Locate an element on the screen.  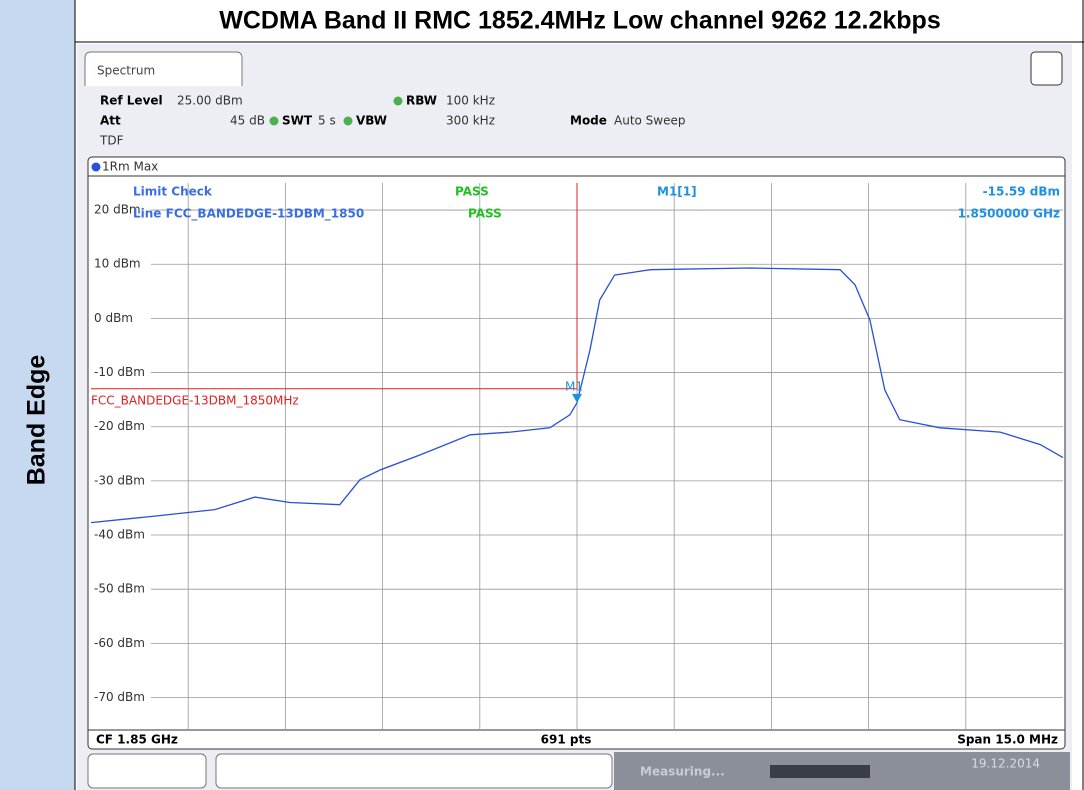
row-label-cell is located at coordinates (37, 395).